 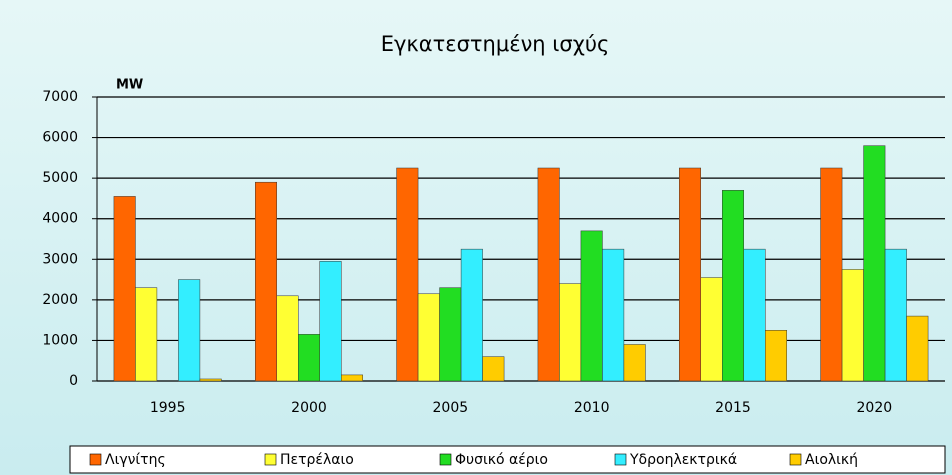 What do you see at coordinates (60, 138) in the screenshot?
I see `y-tick-label: 6000` at bounding box center [60, 138].